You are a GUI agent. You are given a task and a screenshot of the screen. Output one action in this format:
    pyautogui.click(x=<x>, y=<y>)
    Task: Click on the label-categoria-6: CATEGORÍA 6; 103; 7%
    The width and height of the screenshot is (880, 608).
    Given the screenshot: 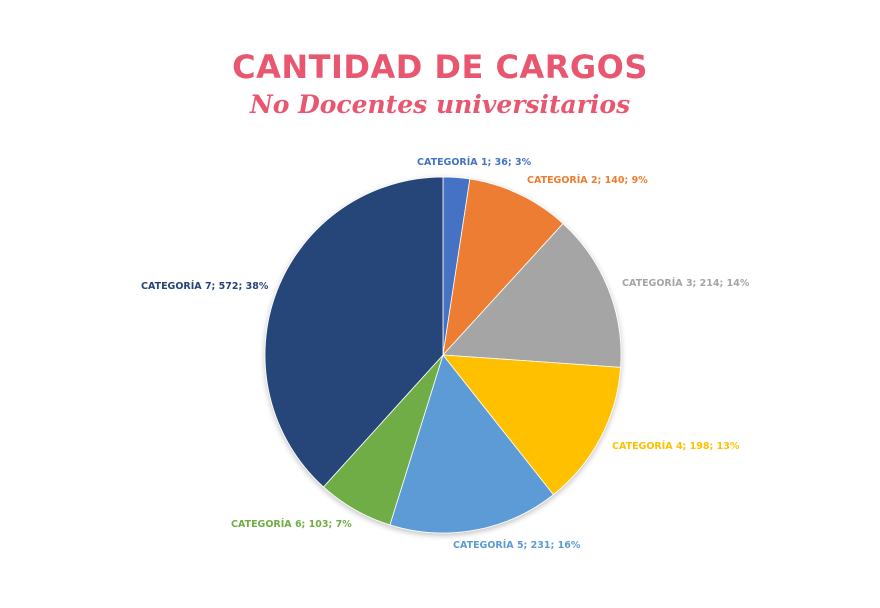 What is the action you would take?
    pyautogui.click(x=291, y=524)
    